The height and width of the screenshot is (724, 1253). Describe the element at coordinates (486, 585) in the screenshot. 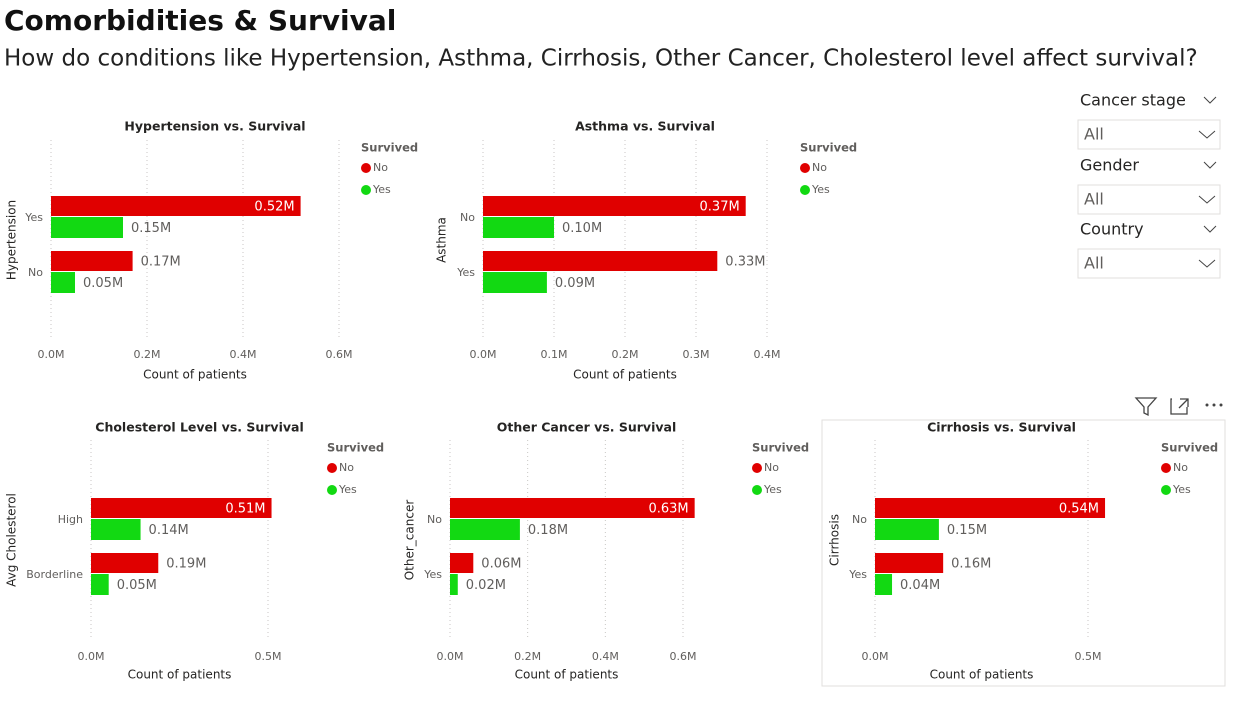

I see `data-label: 0.02M` at that location.